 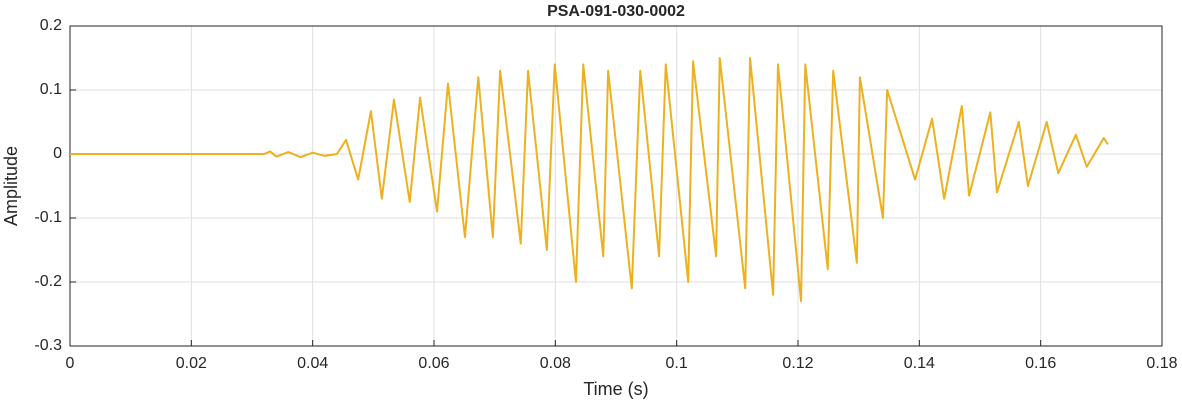 What do you see at coordinates (191, 363) in the screenshot?
I see `x-tick-label: 0.02` at bounding box center [191, 363].